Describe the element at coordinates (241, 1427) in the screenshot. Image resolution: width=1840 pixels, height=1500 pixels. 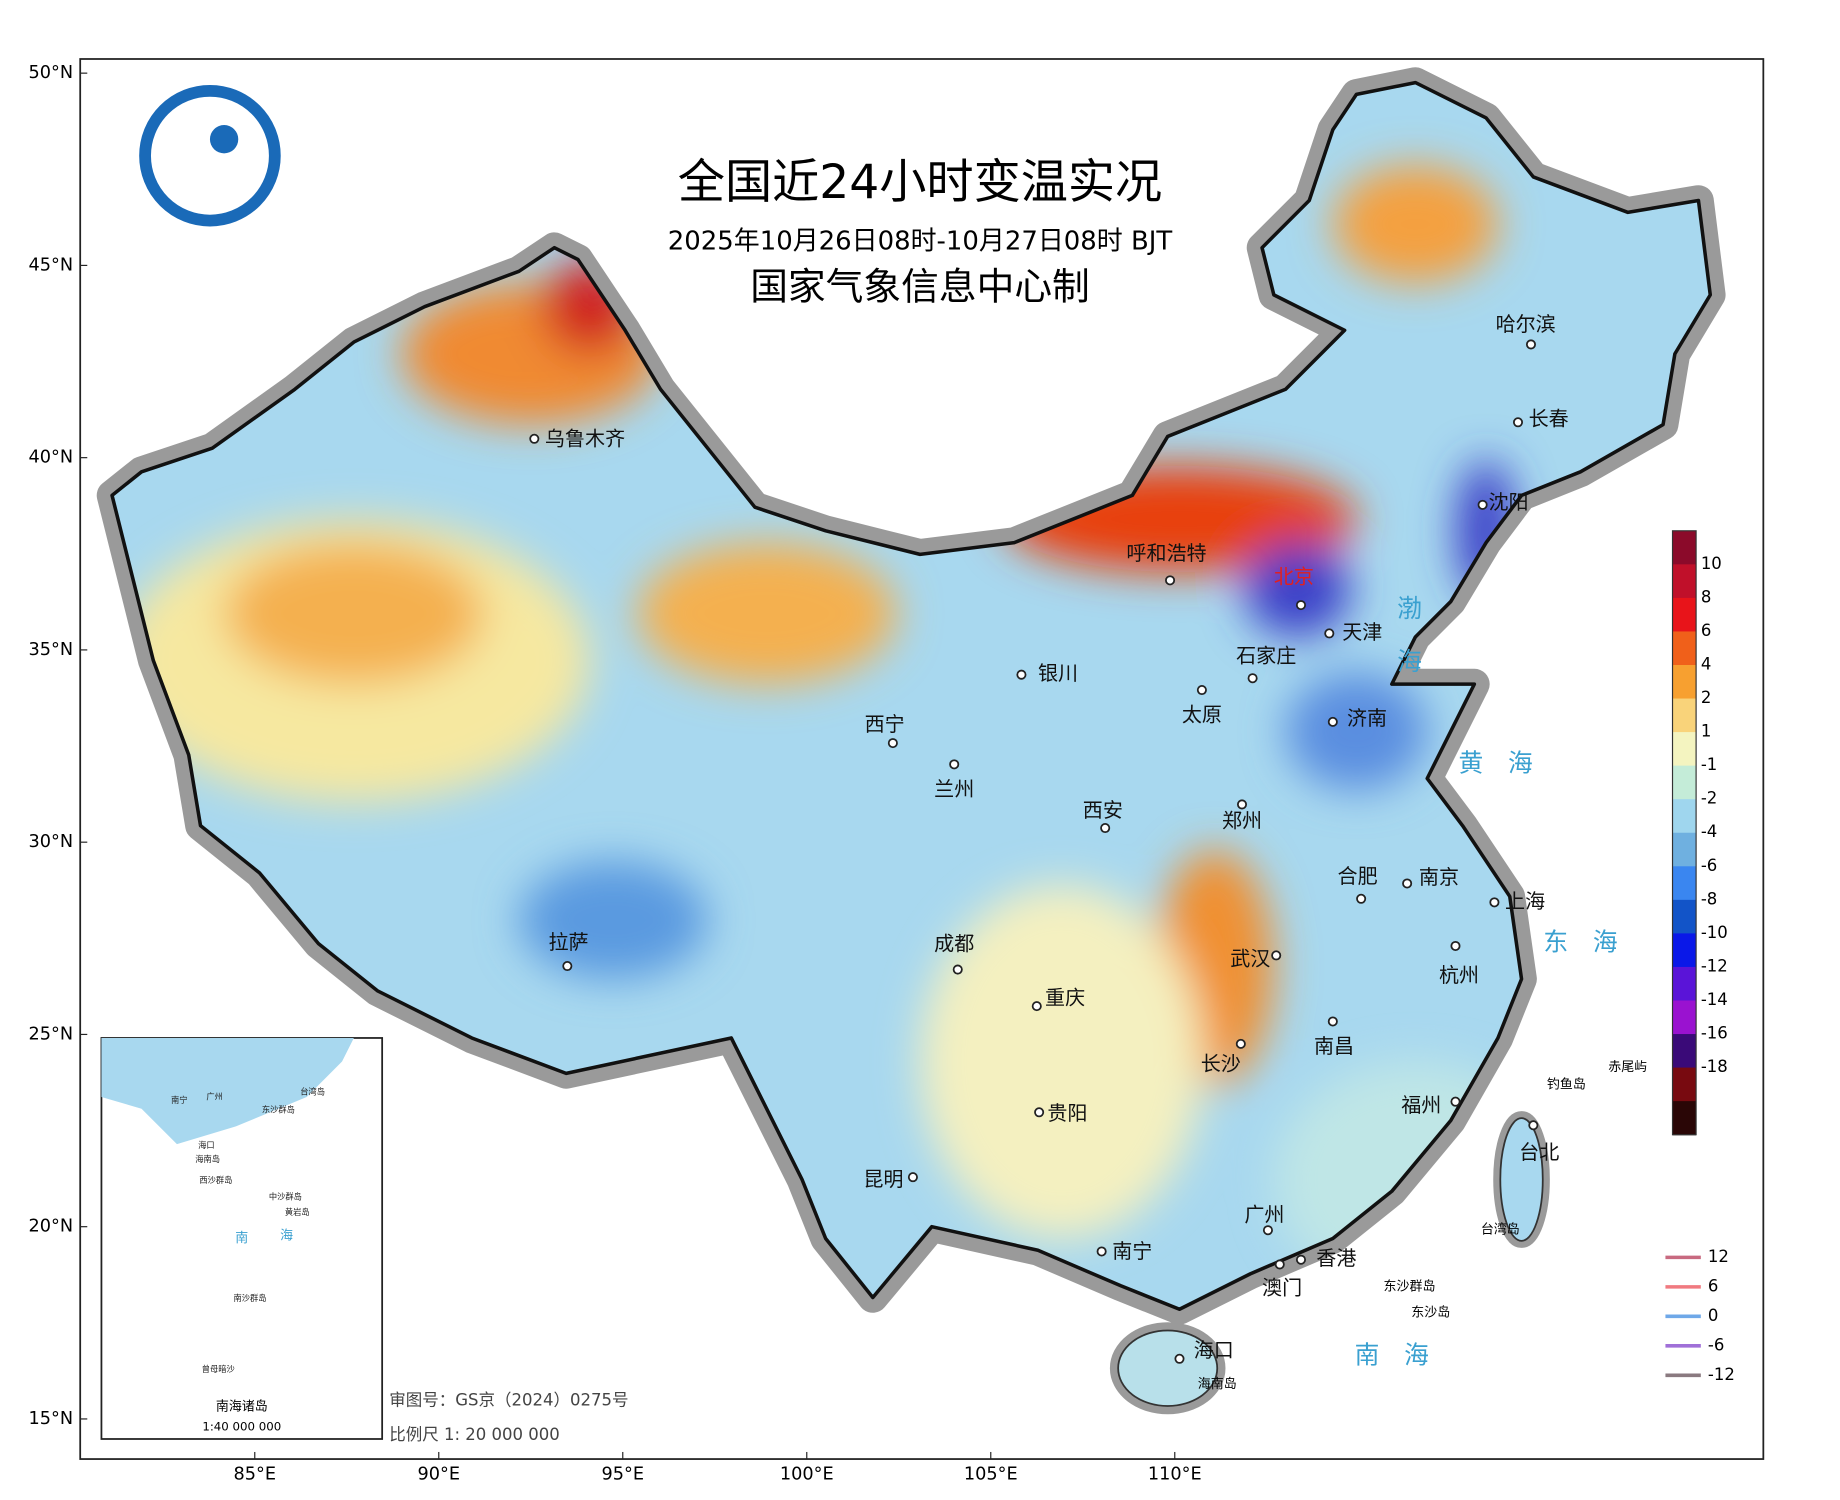
I see `inset-scale: 1:40 000 000` at that location.